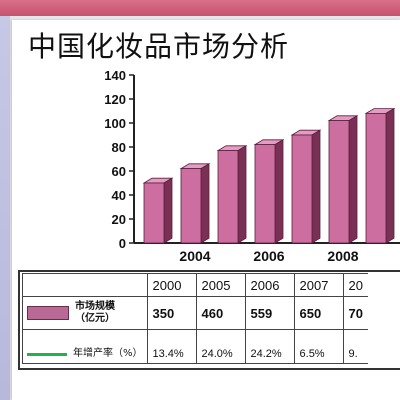 This screenshot has height=400, width=400. Describe the element at coordinates (119, 195) in the screenshot. I see `y-tick-label: 40` at that location.